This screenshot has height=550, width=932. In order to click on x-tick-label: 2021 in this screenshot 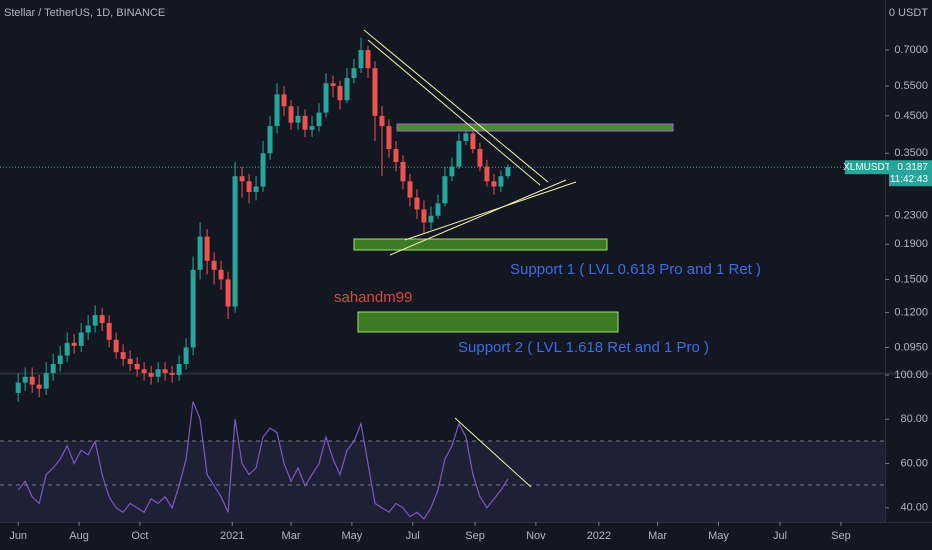, I will do `click(232, 536)`.